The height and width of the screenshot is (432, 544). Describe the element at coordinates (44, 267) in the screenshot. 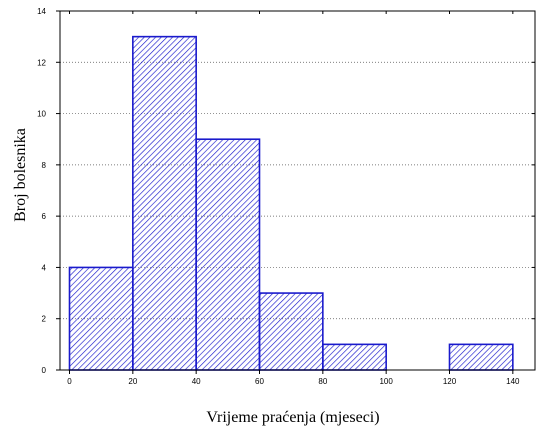

I see `y-tick-label: 4` at that location.